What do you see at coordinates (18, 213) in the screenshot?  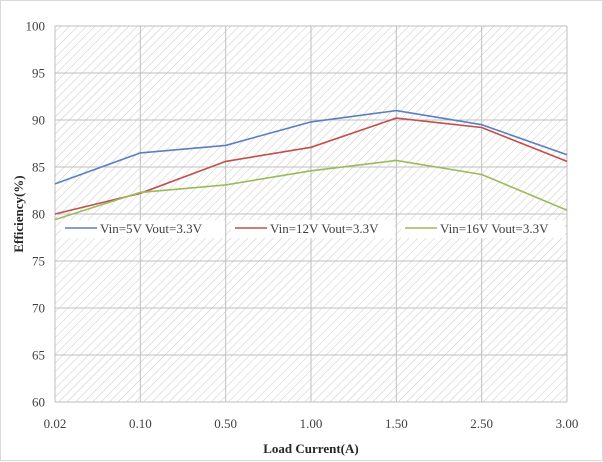 I see `y-axis-title: Efficiency(%)` at bounding box center [18, 213].